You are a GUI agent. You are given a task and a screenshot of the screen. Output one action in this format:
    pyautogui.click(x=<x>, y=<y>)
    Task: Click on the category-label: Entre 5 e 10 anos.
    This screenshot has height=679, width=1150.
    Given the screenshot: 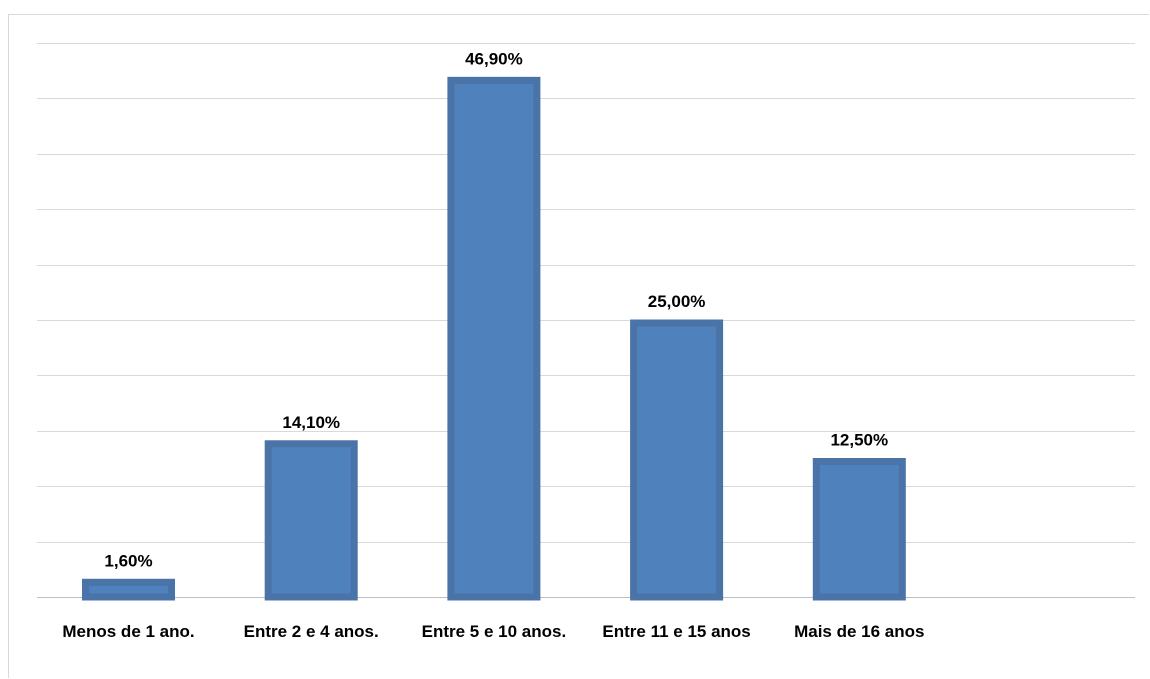 What is the action you would take?
    pyautogui.click(x=494, y=631)
    